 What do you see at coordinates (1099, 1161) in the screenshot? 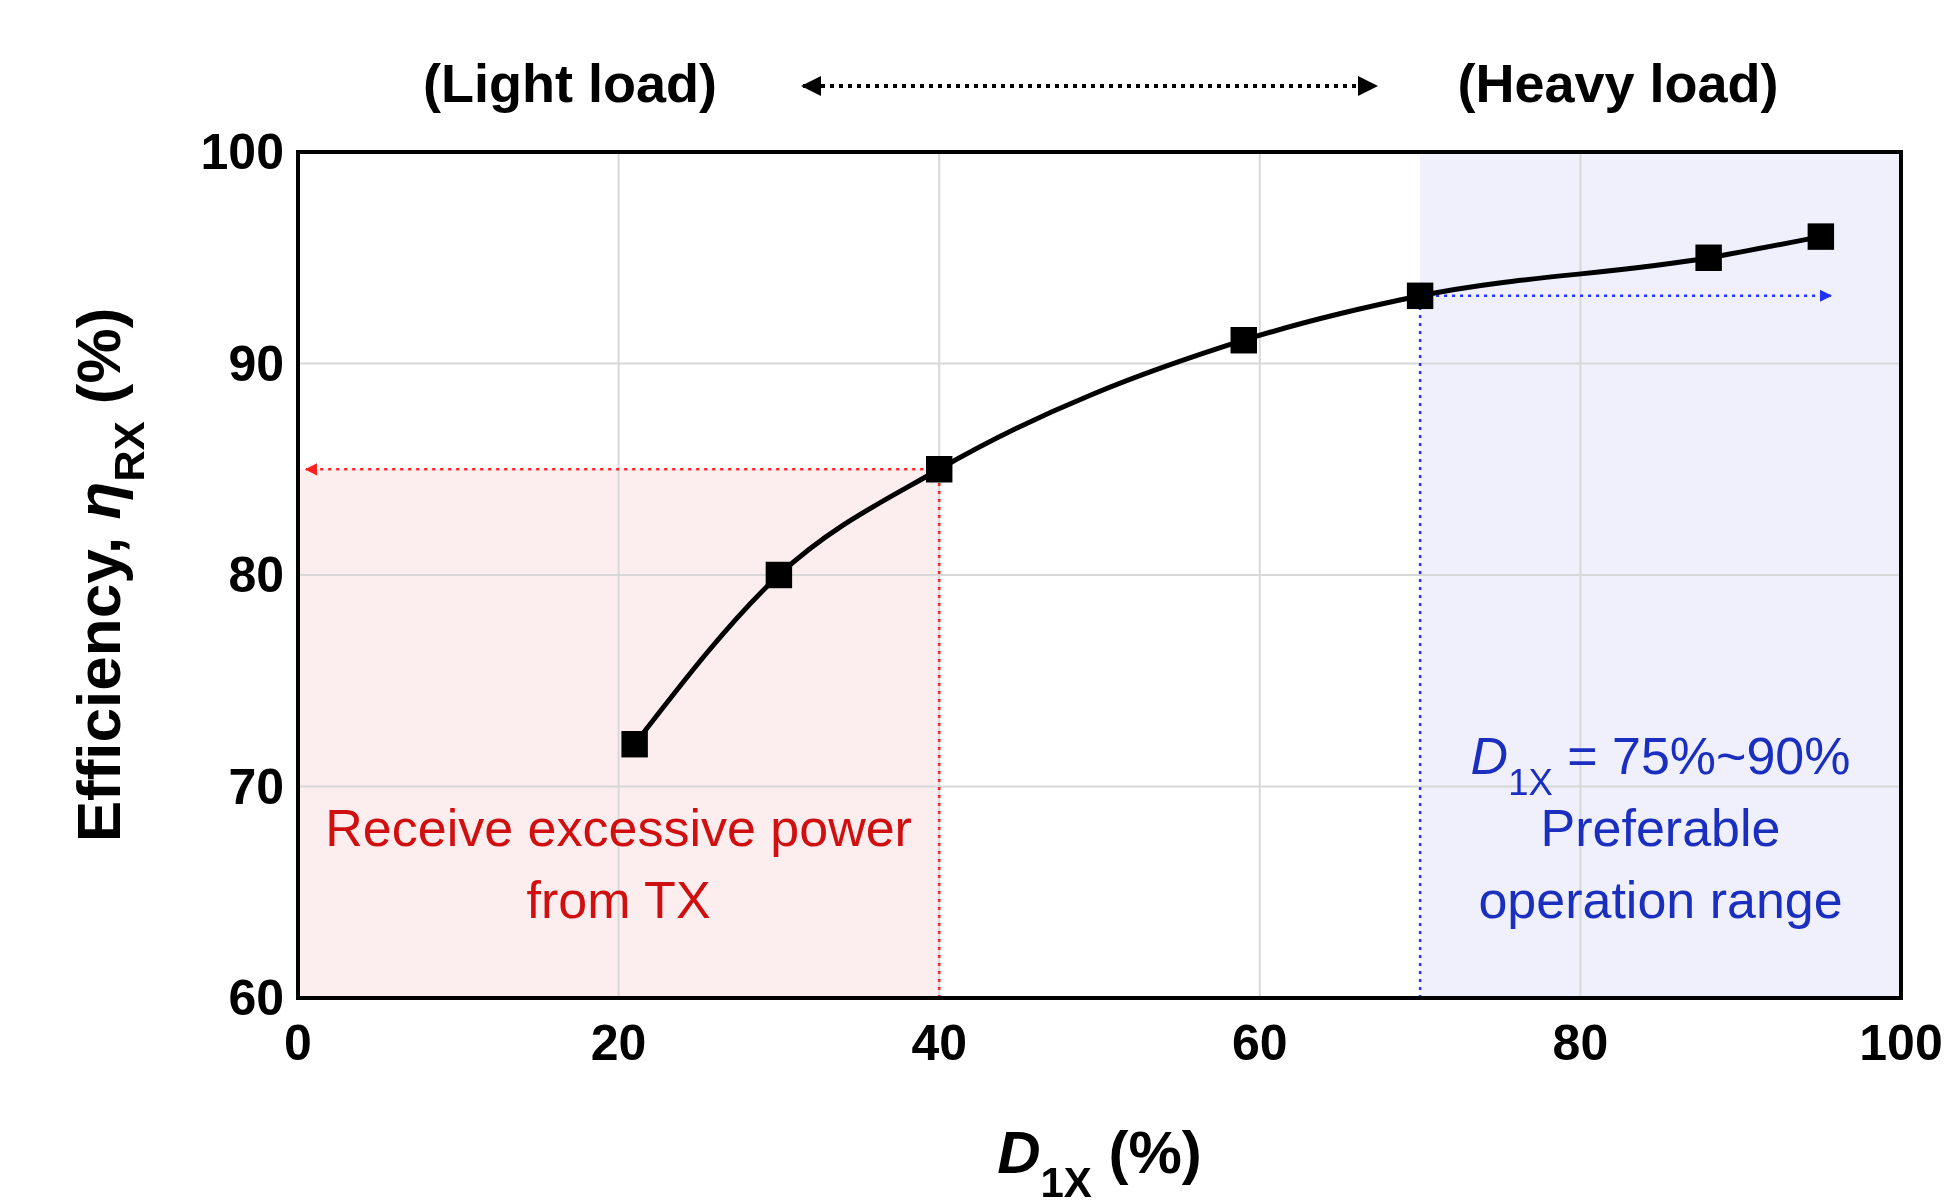
I see `x-axis-title: D$_{1X}$ (%)` at bounding box center [1099, 1161].